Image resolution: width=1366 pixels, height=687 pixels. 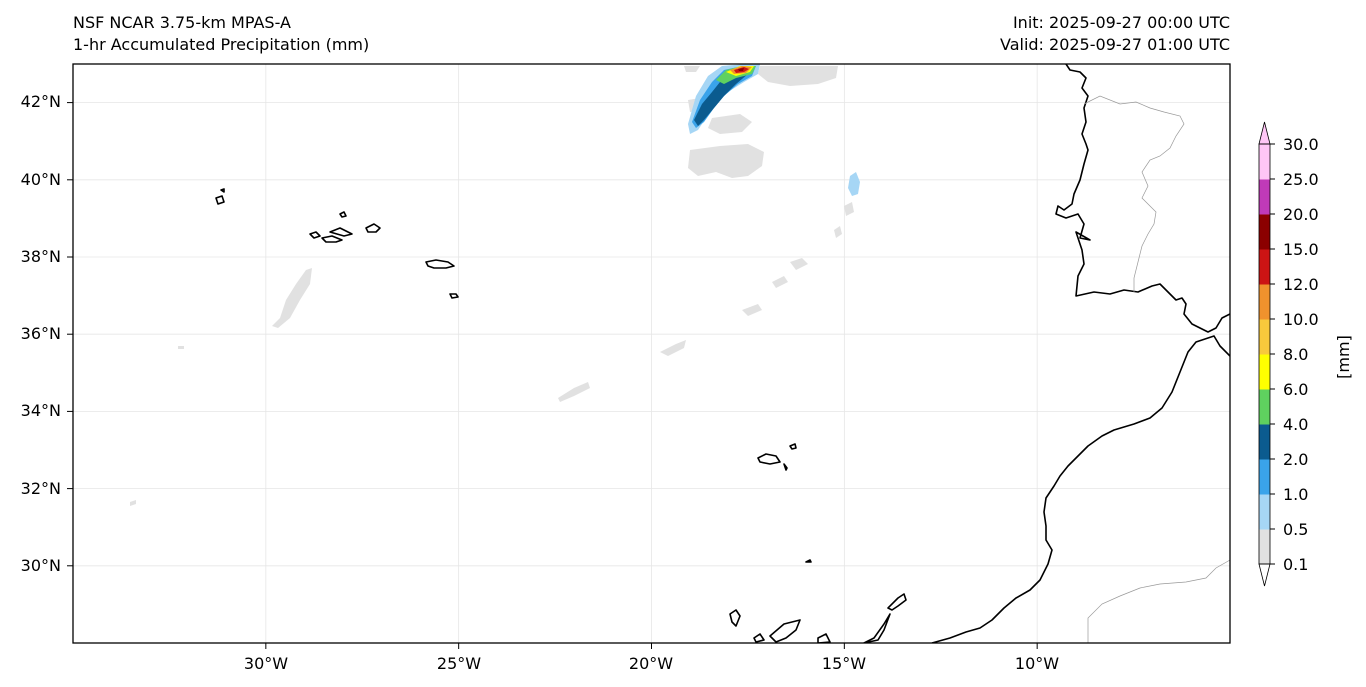 I want to click on colorbar-tick-label: 12.0, so click(x=1301, y=284).